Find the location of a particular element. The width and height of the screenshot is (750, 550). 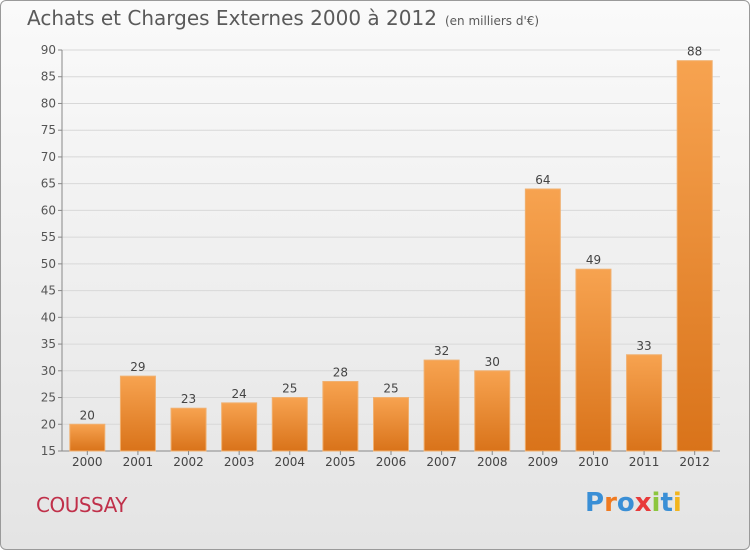

x-tick-label: 2011 is located at coordinates (644, 462).